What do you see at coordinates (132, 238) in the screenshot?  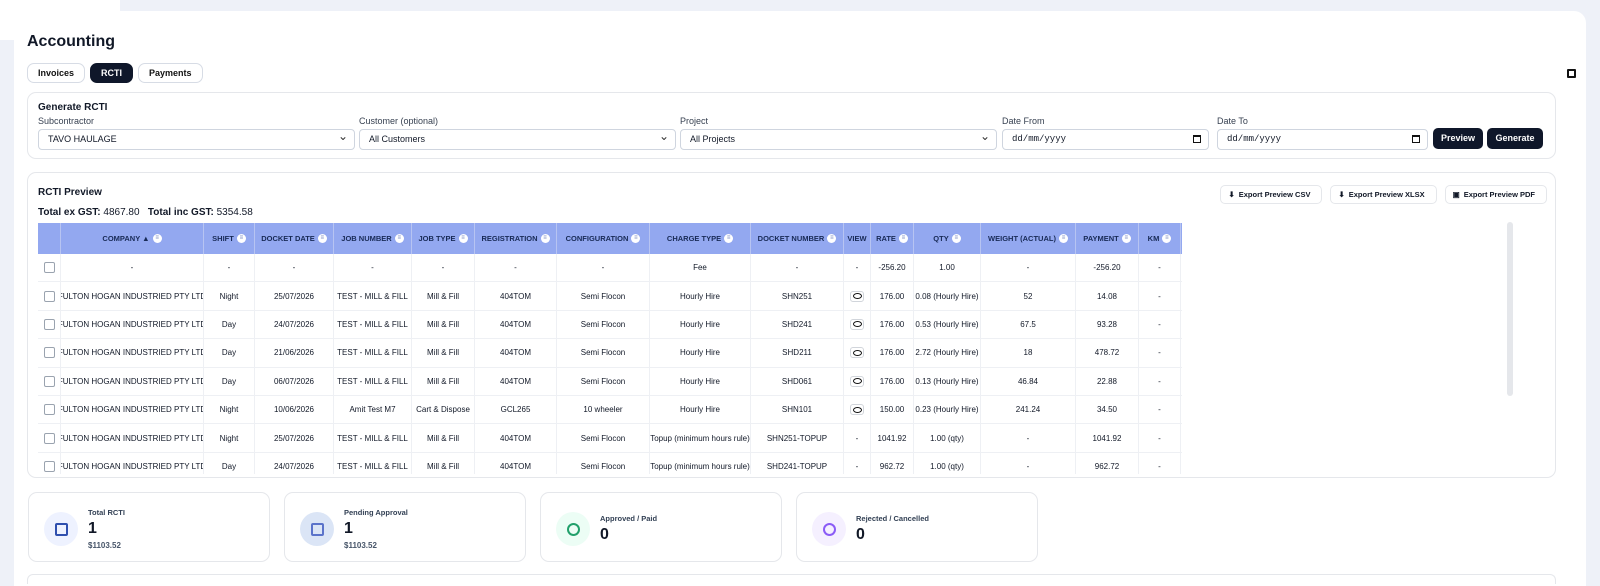 I see `column-header: COMPANY ▲ ≡` at bounding box center [132, 238].